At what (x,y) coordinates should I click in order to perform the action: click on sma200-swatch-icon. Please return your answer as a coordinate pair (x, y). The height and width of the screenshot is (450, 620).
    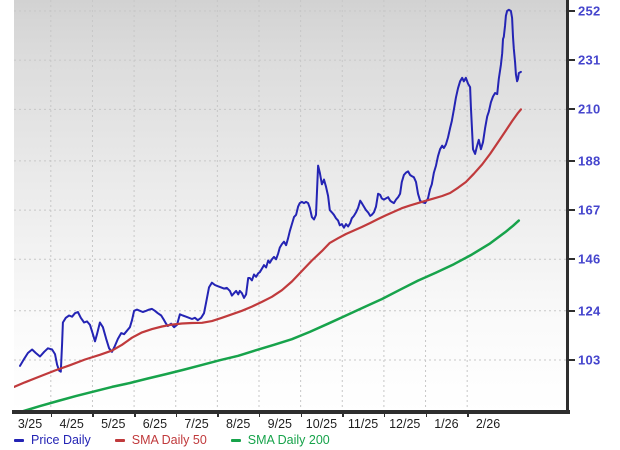
    Looking at the image, I should click on (235, 440).